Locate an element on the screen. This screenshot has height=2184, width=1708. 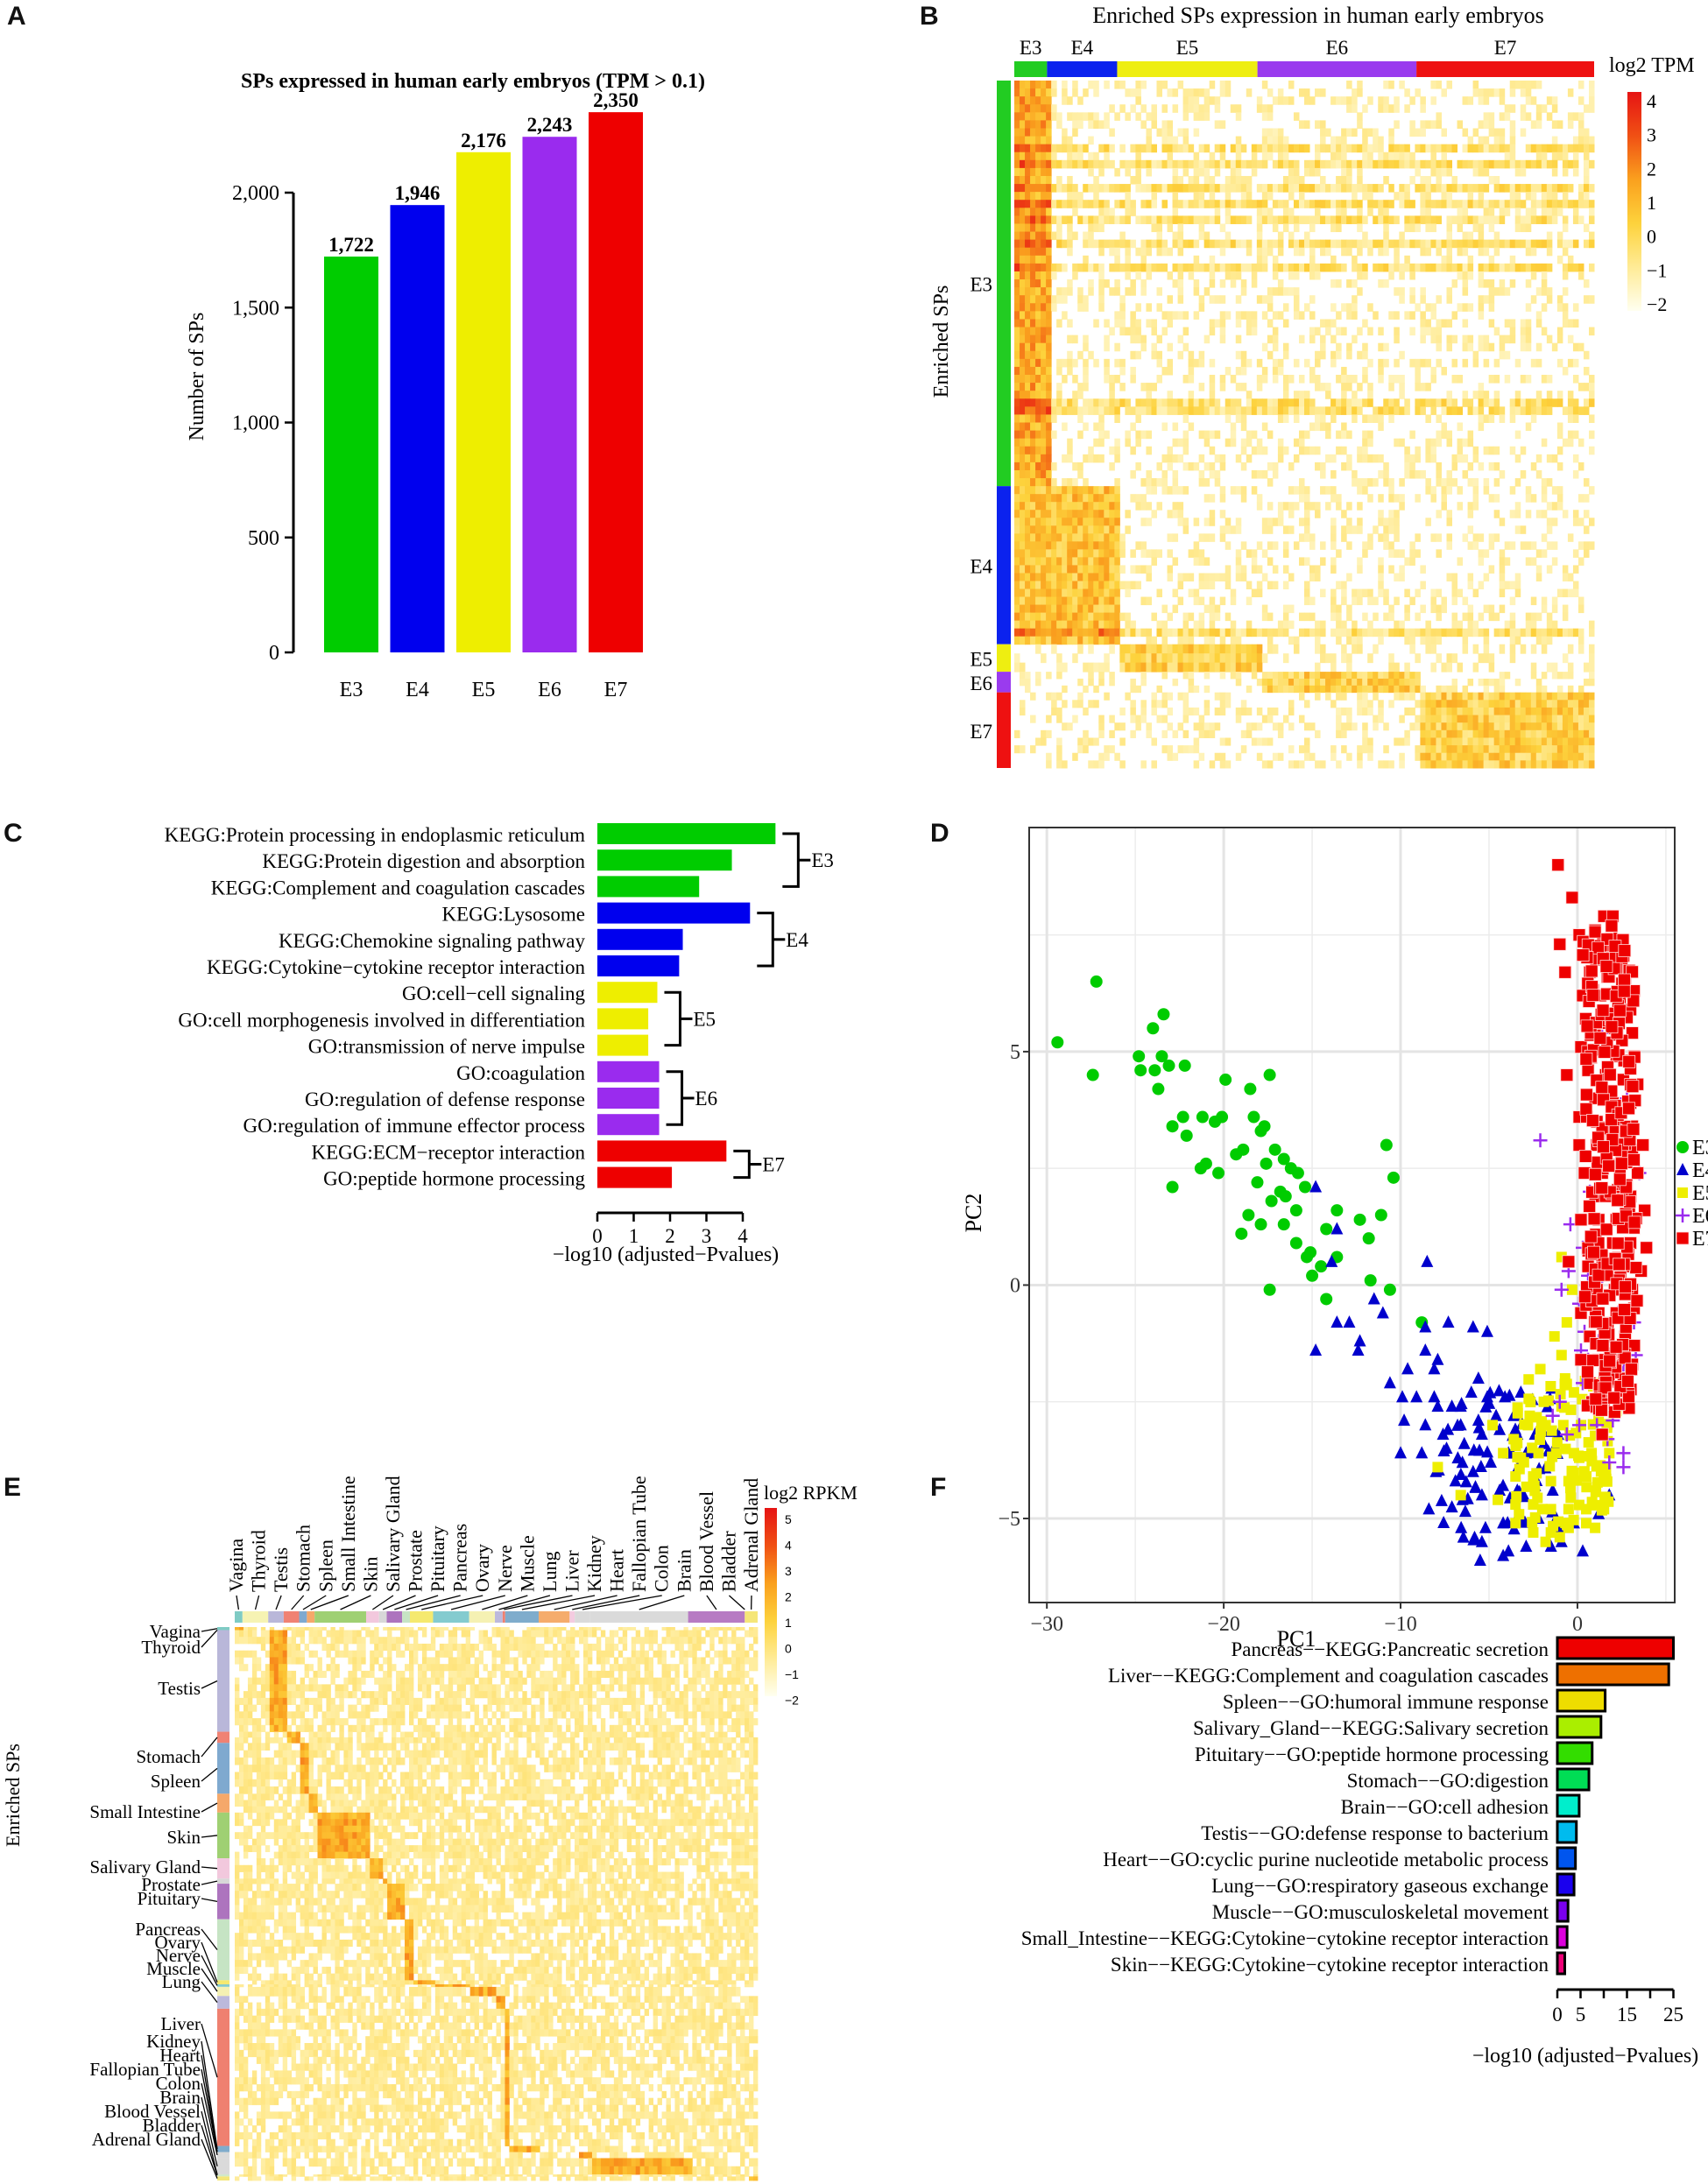
y-tick-label: 1,000 is located at coordinates (255, 423).